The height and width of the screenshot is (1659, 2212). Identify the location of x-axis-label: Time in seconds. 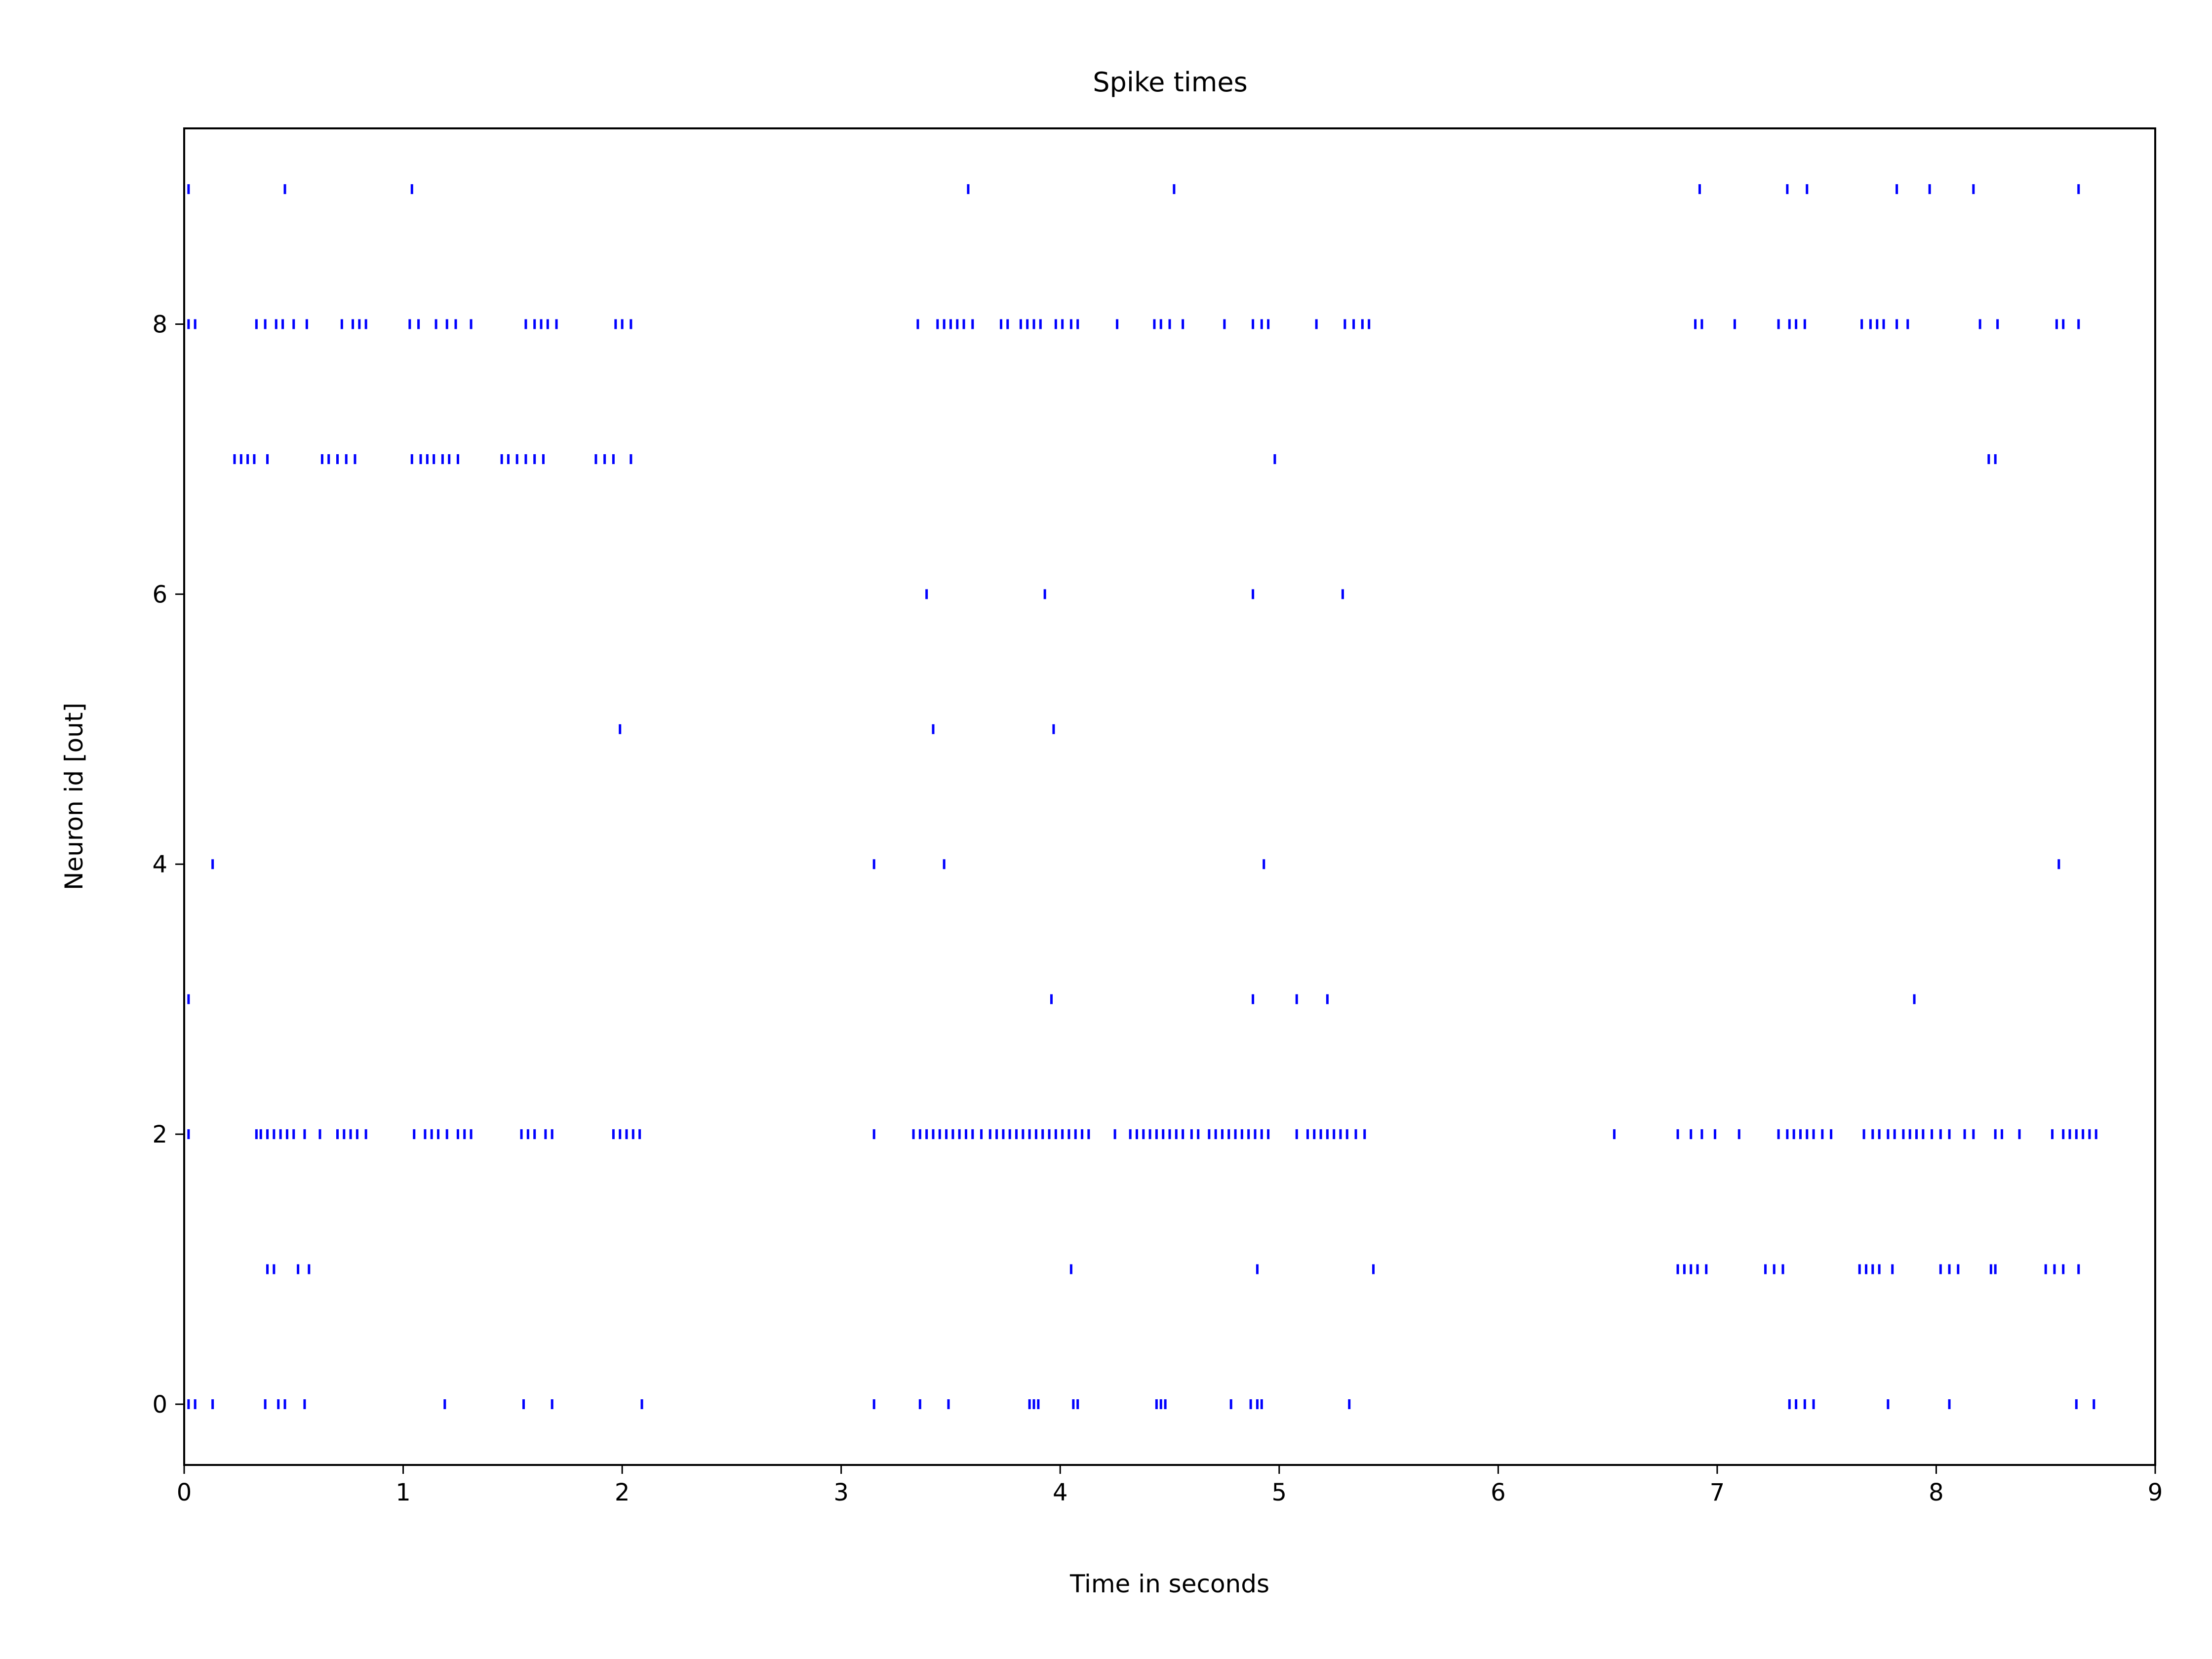
(1169, 1584).